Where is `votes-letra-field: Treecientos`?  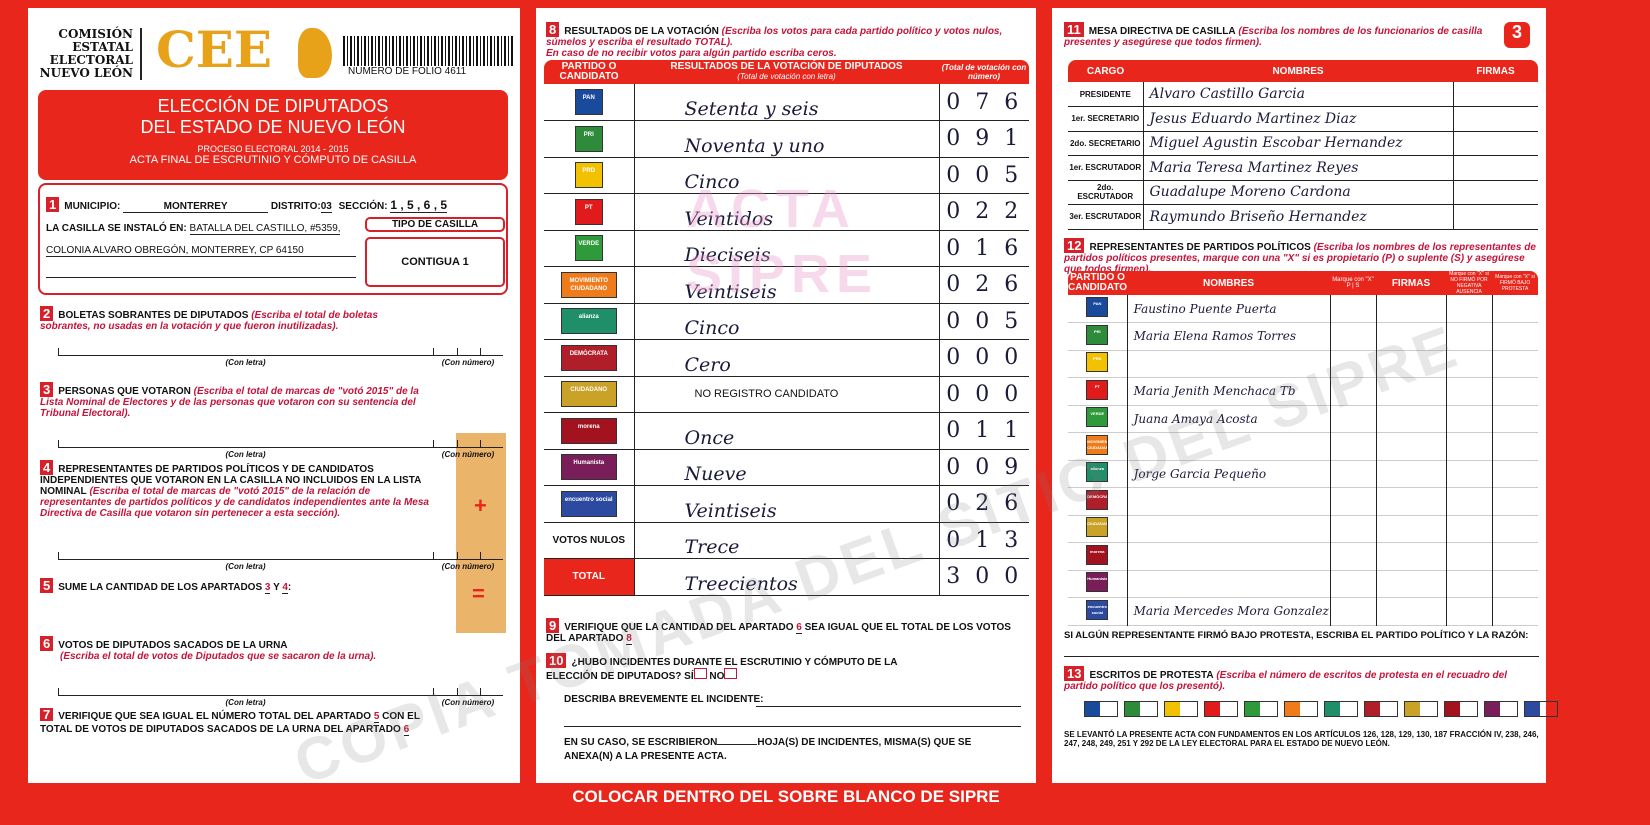 votes-letra-field: Treecientos is located at coordinates (741, 583).